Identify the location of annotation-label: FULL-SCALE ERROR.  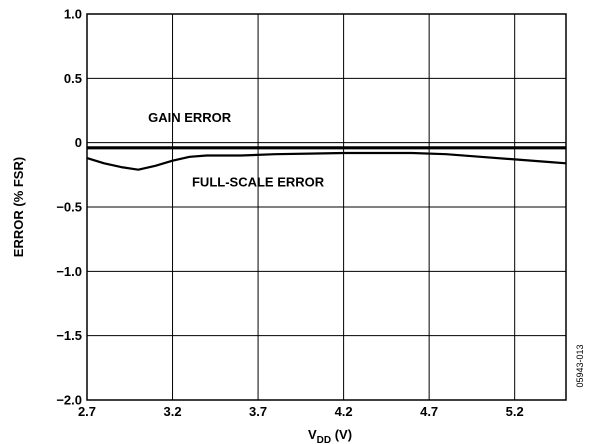
(258, 181).